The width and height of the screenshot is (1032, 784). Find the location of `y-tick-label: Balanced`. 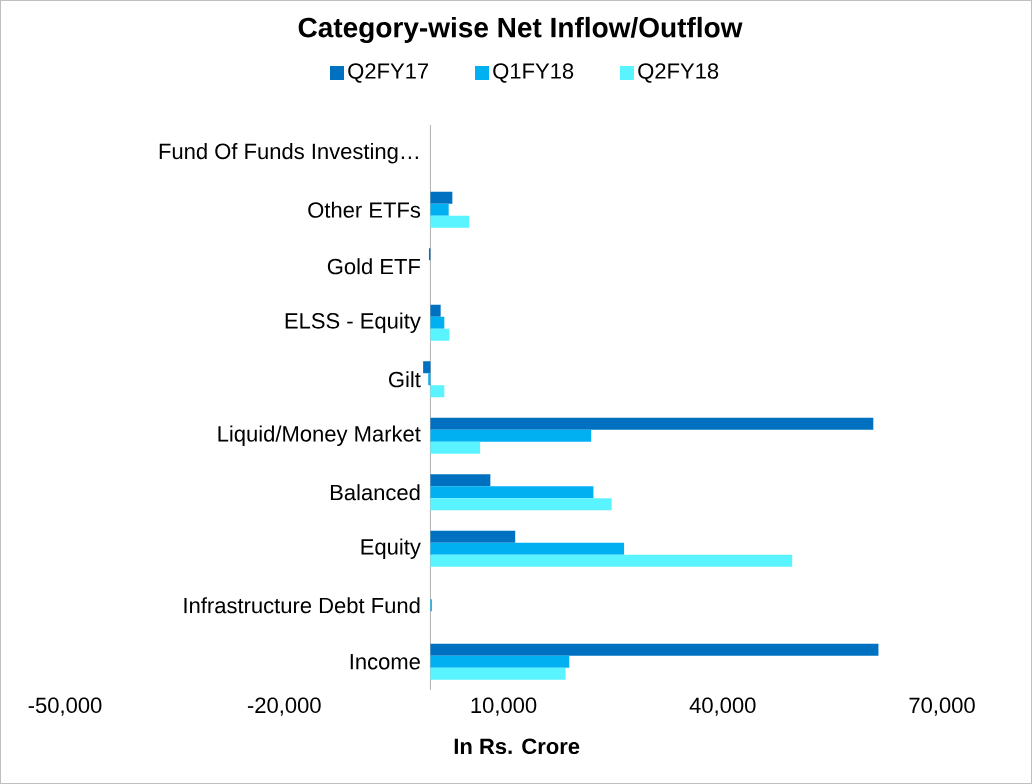

y-tick-label: Balanced is located at coordinates (375, 492).